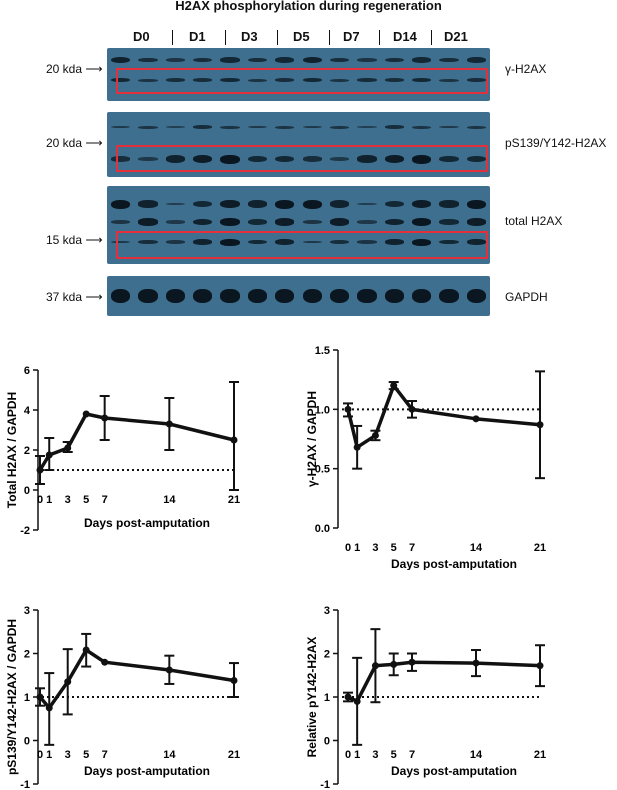  Describe the element at coordinates (141, 36) in the screenshot. I see `lane-label: D0` at that location.